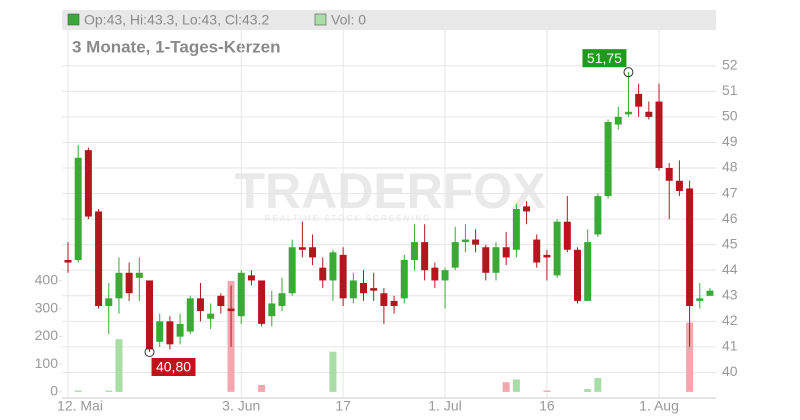  What do you see at coordinates (730, 243) in the screenshot?
I see `y-tick-label: 45` at bounding box center [730, 243].